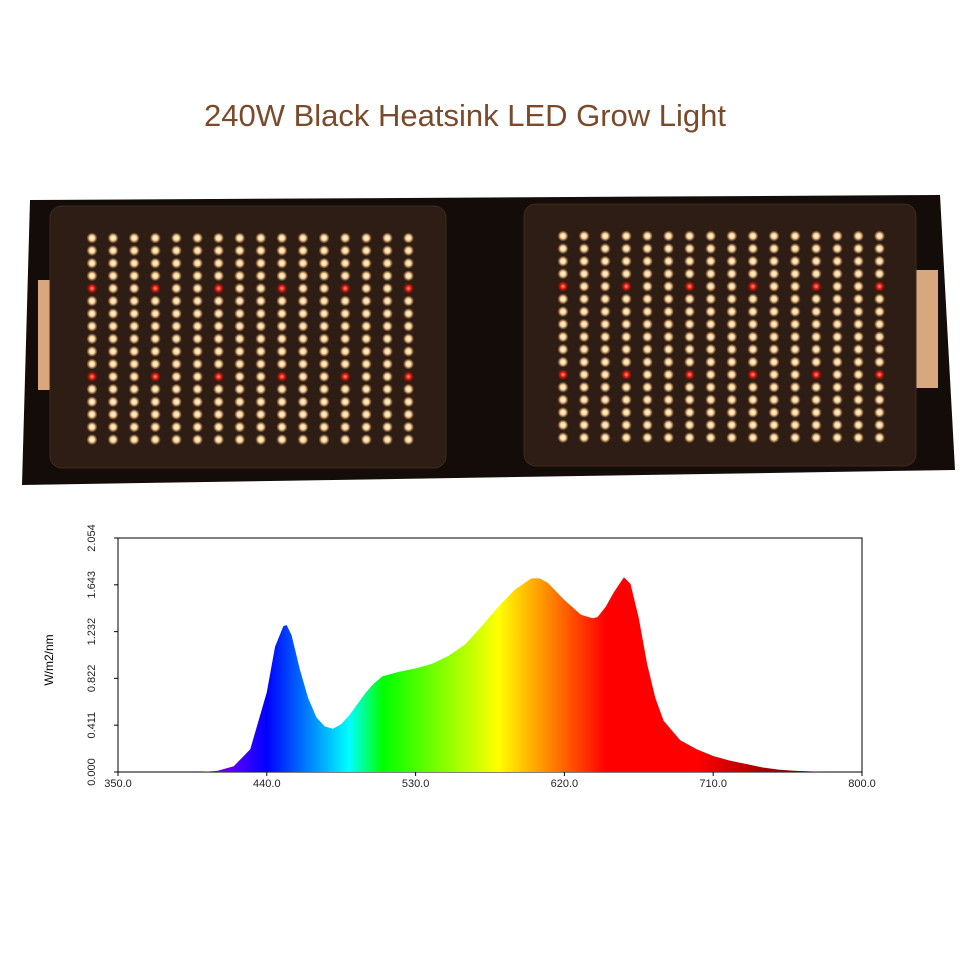  I want to click on y-tick-label: 0.000, so click(92, 772).